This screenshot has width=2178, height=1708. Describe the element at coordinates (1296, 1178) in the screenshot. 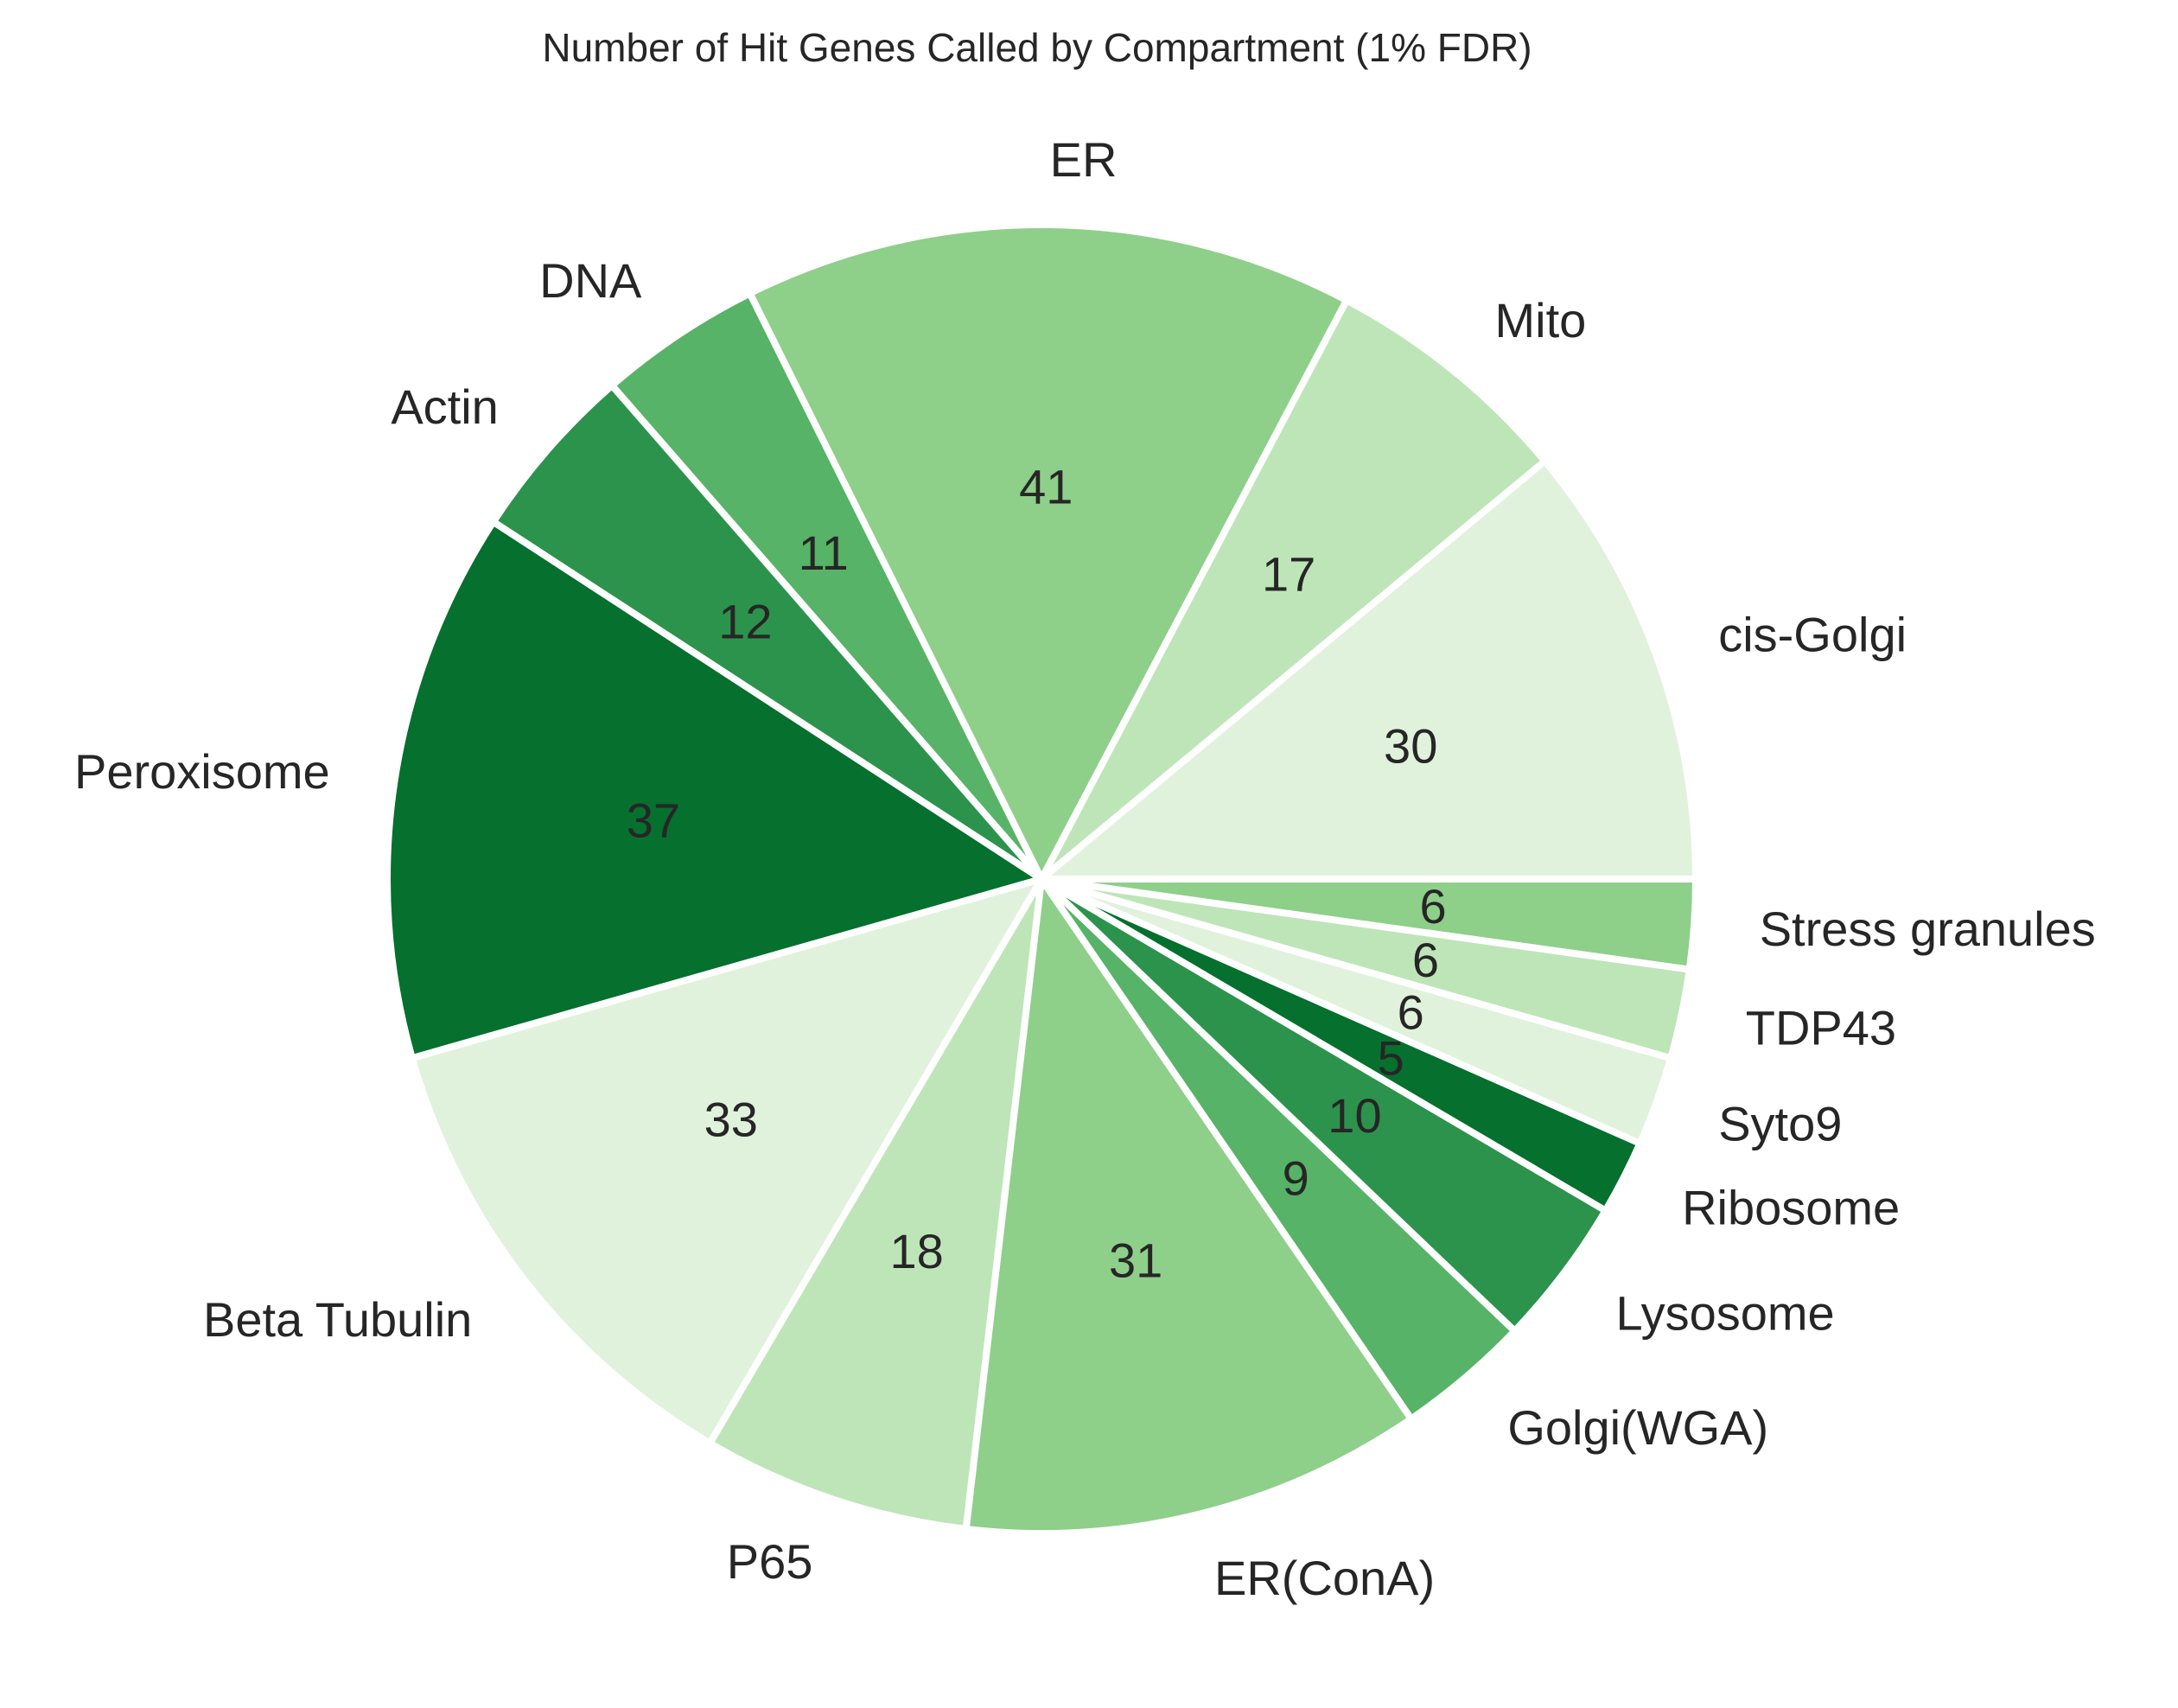

I see `value-label-golgi-wga: 9` at that location.